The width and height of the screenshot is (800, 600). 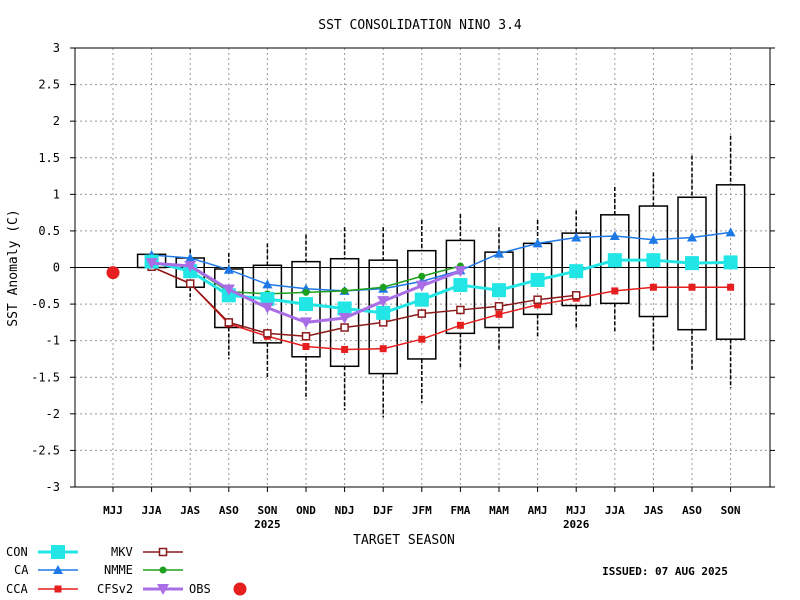 What do you see at coordinates (345, 510) in the screenshot?
I see `x-tick-label: NDJ` at bounding box center [345, 510].